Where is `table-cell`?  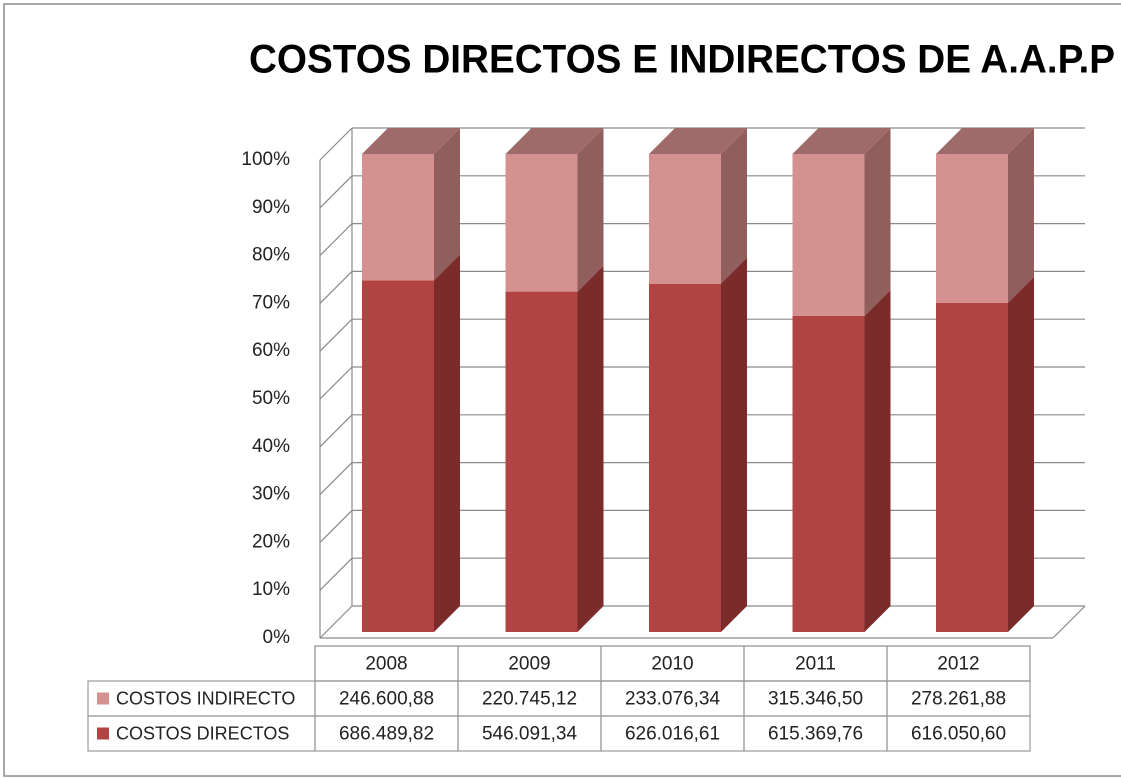
table-cell is located at coordinates (958, 733).